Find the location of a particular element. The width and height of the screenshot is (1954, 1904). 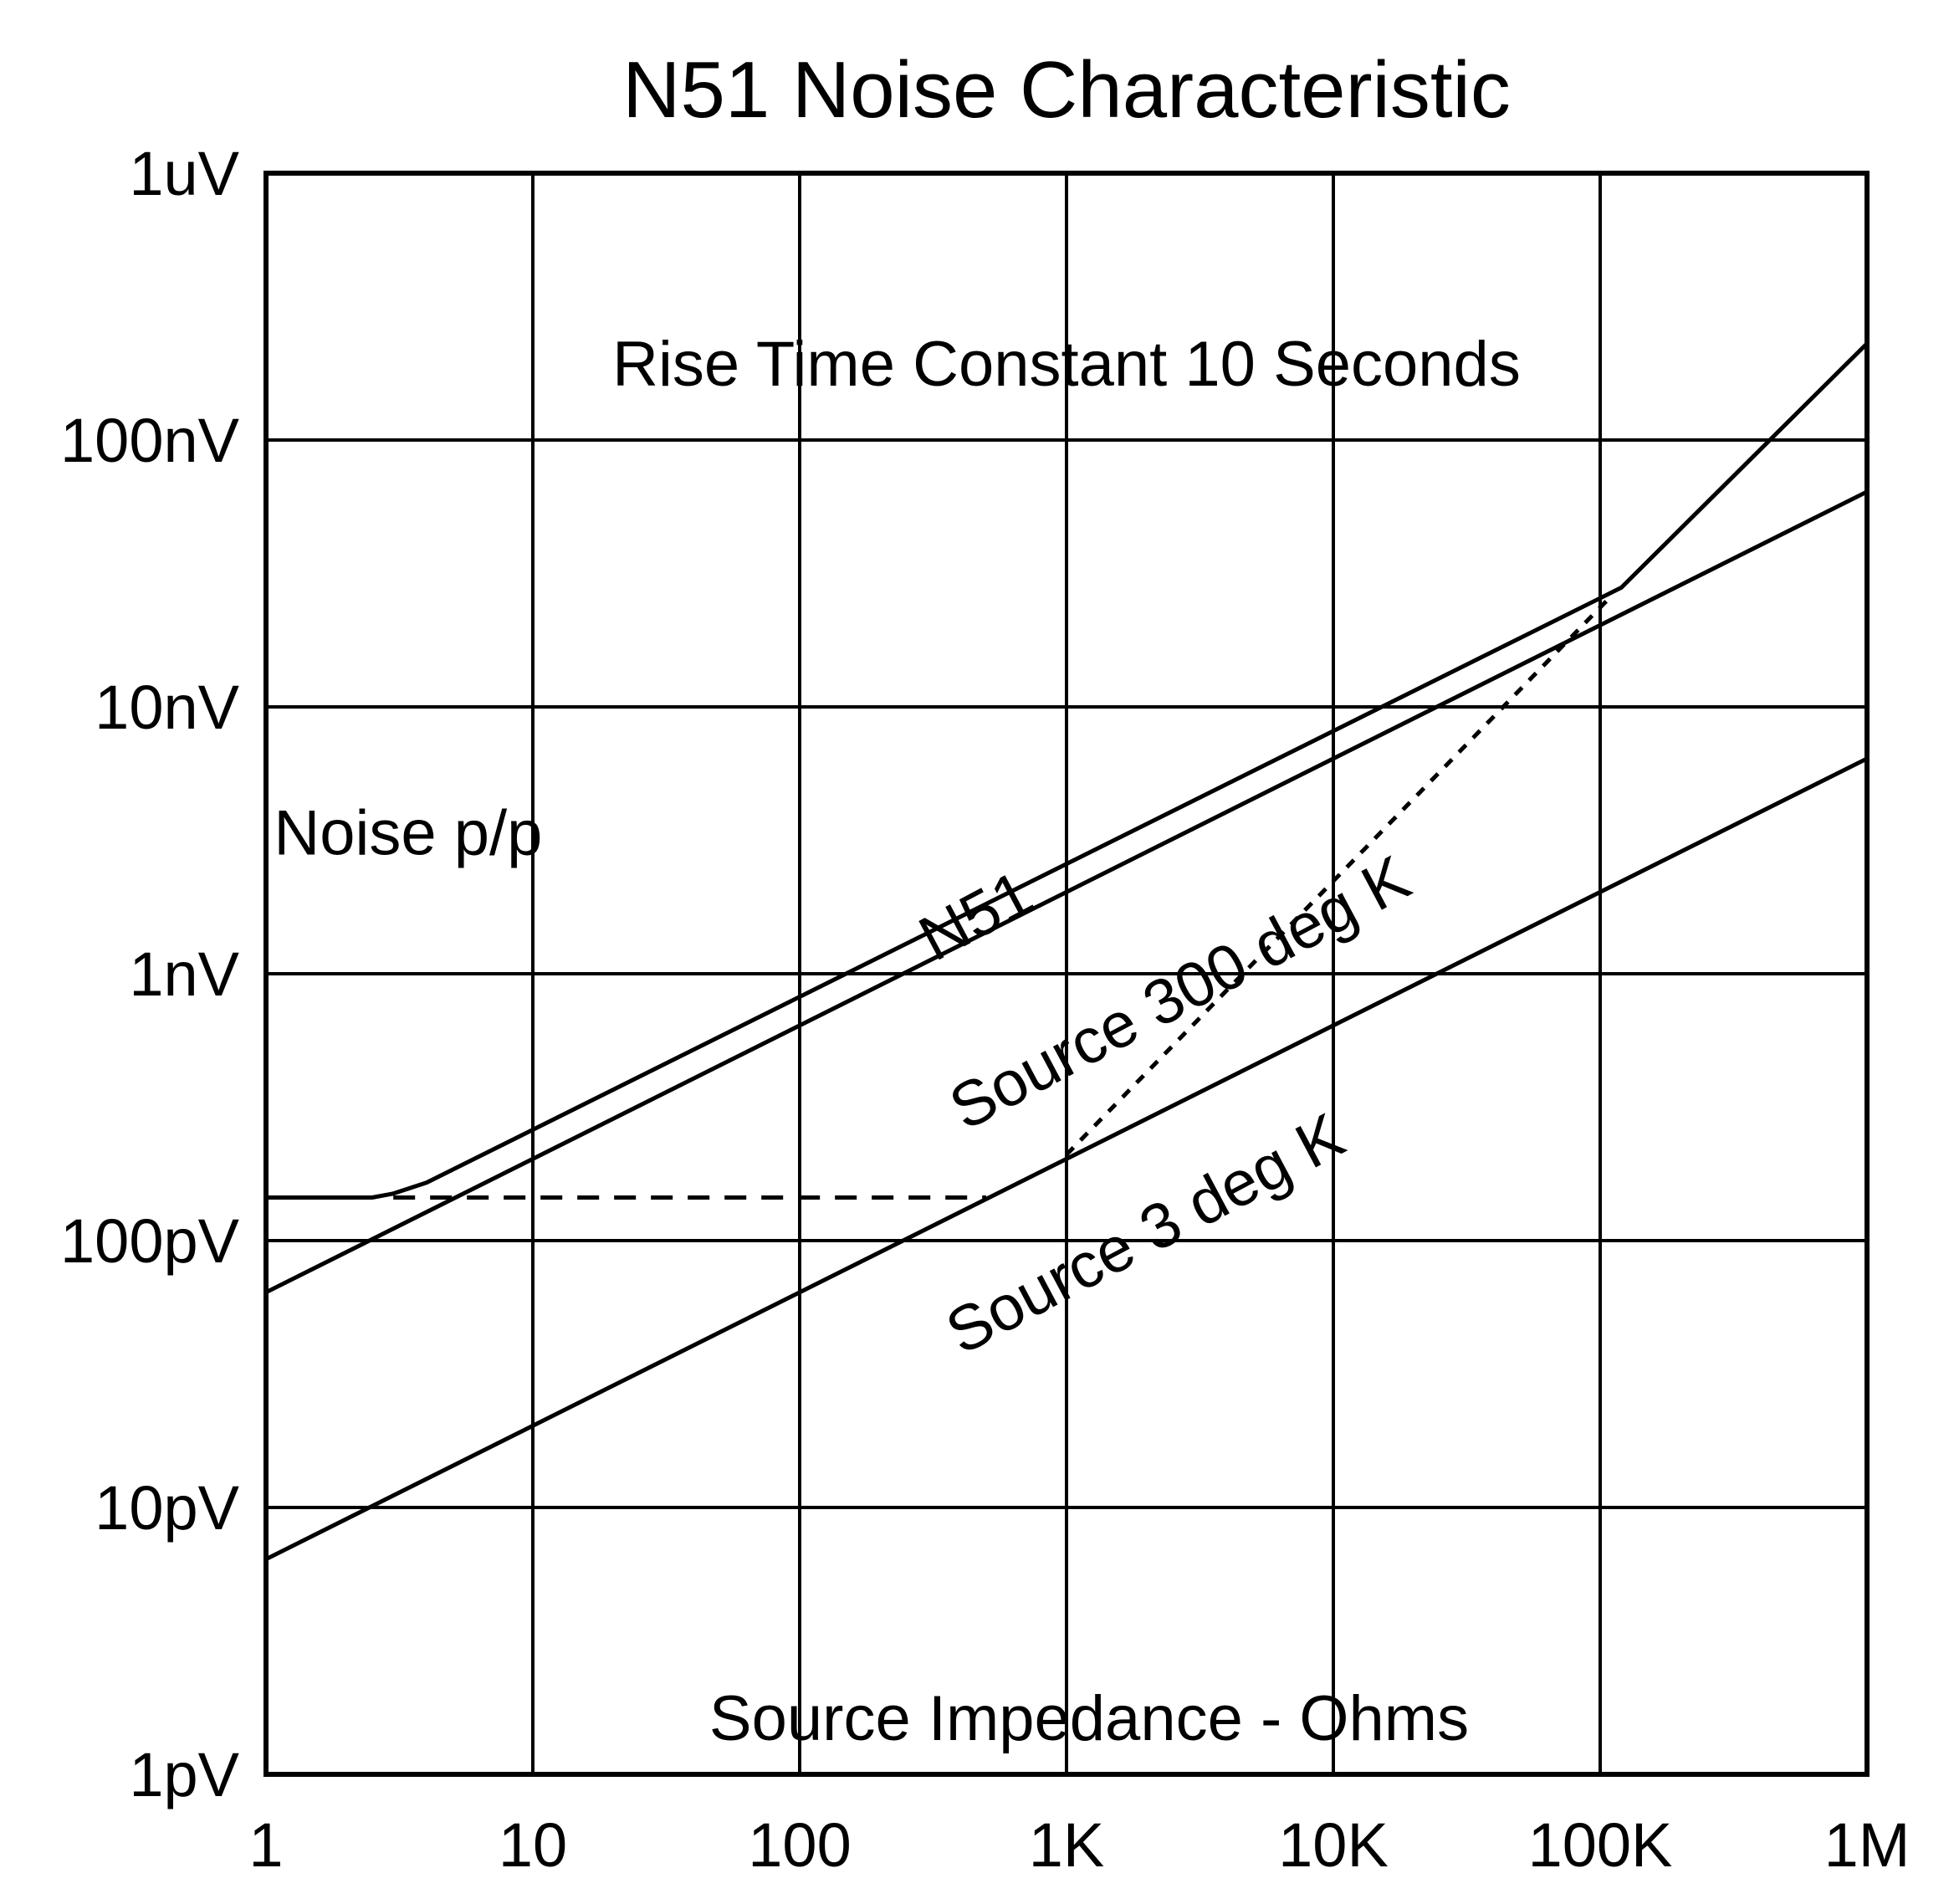

y-axis-ticks: 1pV 10pV 100pV 1nV 10nV 100nV 1uV is located at coordinates (150, 974).